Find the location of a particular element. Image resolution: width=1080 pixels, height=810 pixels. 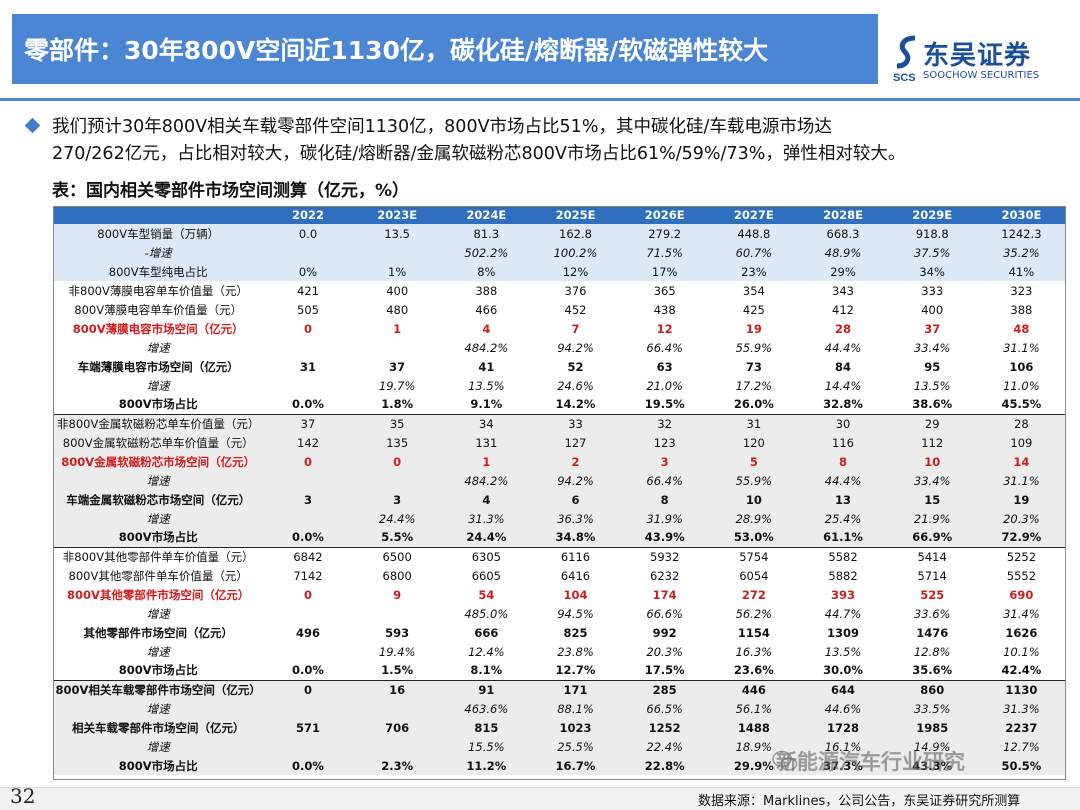

table-cell: 4 is located at coordinates (486, 499).